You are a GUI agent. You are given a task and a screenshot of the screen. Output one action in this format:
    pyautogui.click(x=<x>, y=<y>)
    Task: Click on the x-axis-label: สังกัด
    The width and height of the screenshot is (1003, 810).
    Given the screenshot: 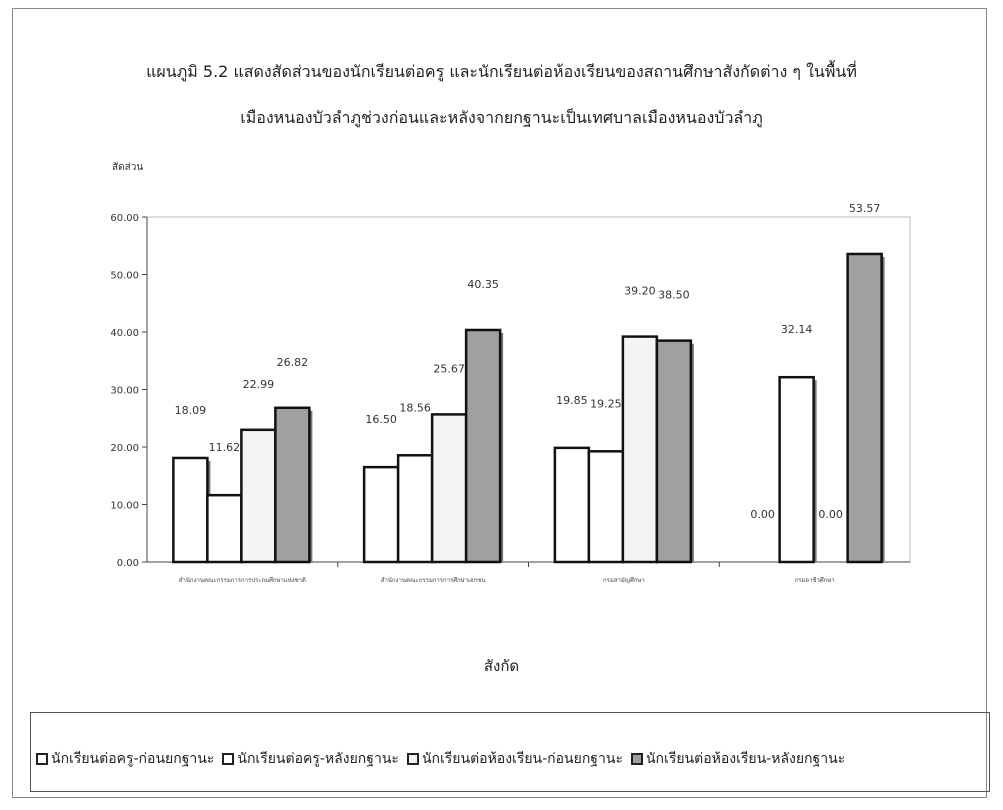 What is the action you would take?
    pyautogui.click(x=501, y=666)
    